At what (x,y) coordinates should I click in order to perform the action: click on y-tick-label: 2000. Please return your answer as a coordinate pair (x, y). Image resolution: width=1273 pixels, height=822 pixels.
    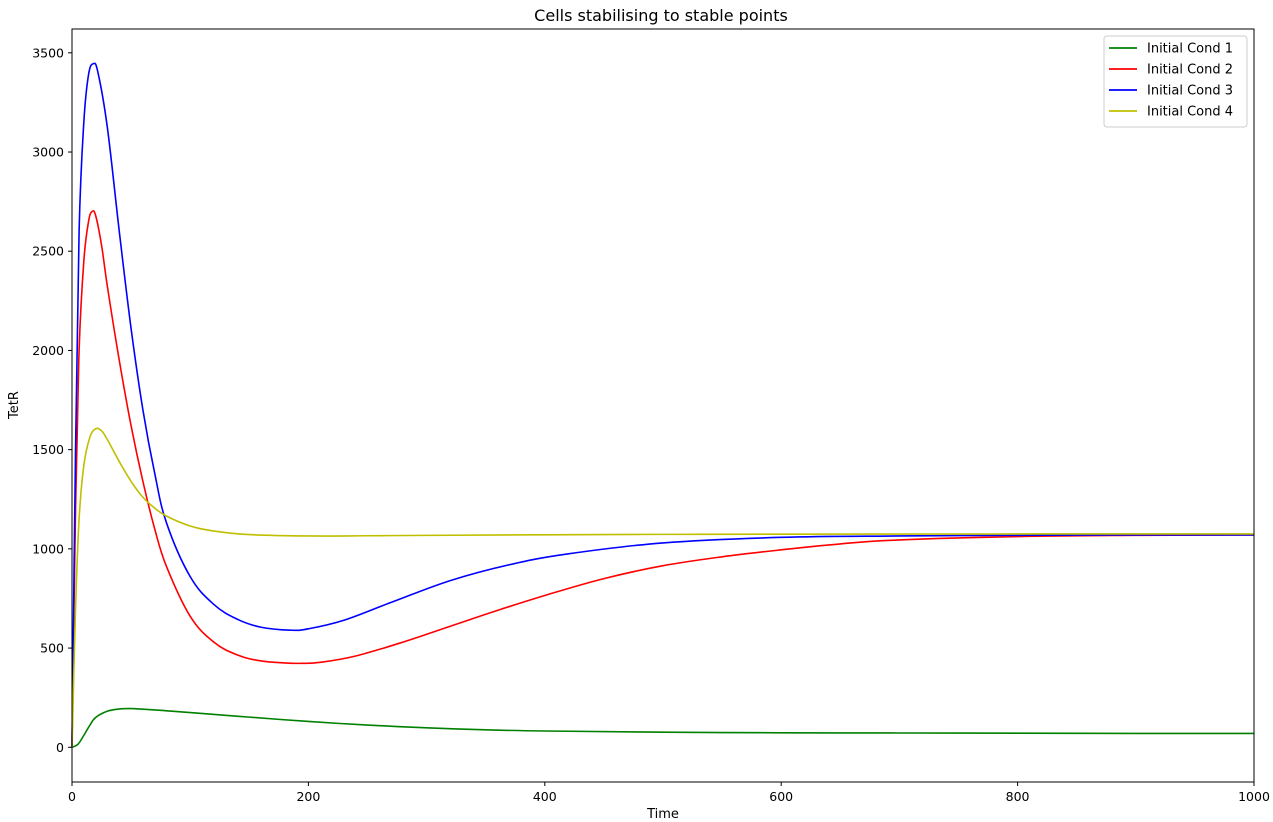
    Looking at the image, I should click on (48, 350).